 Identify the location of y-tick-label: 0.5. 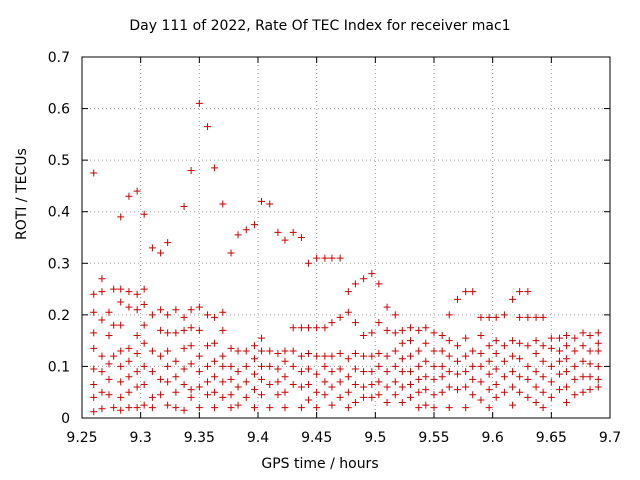
(59, 161).